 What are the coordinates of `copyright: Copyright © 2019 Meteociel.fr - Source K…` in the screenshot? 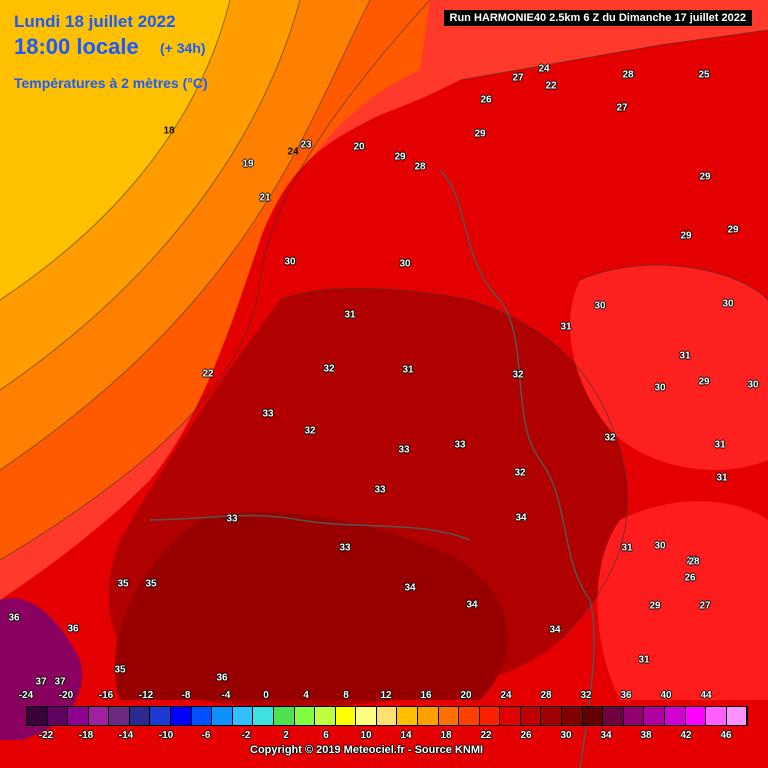 It's located at (367, 750).